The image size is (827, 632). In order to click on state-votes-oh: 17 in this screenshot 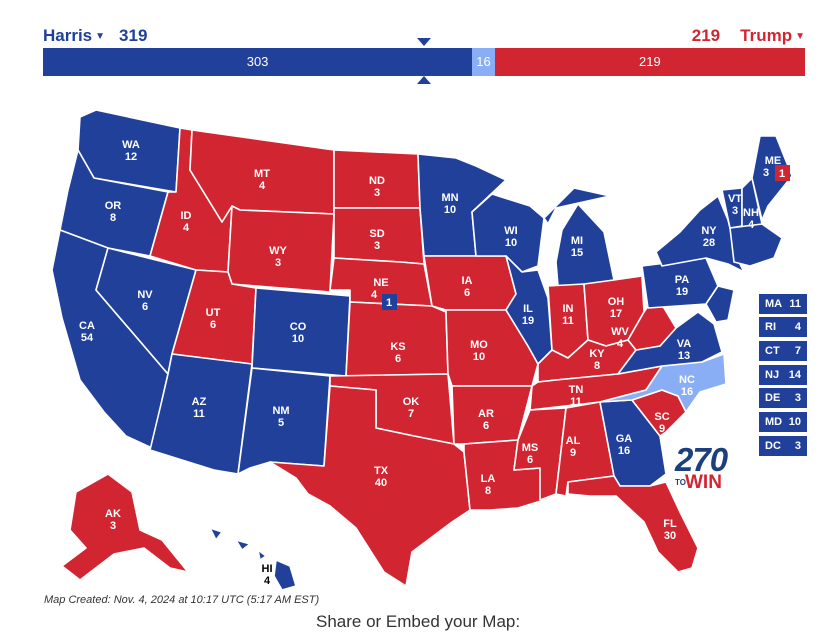, I will do `click(616, 314)`.